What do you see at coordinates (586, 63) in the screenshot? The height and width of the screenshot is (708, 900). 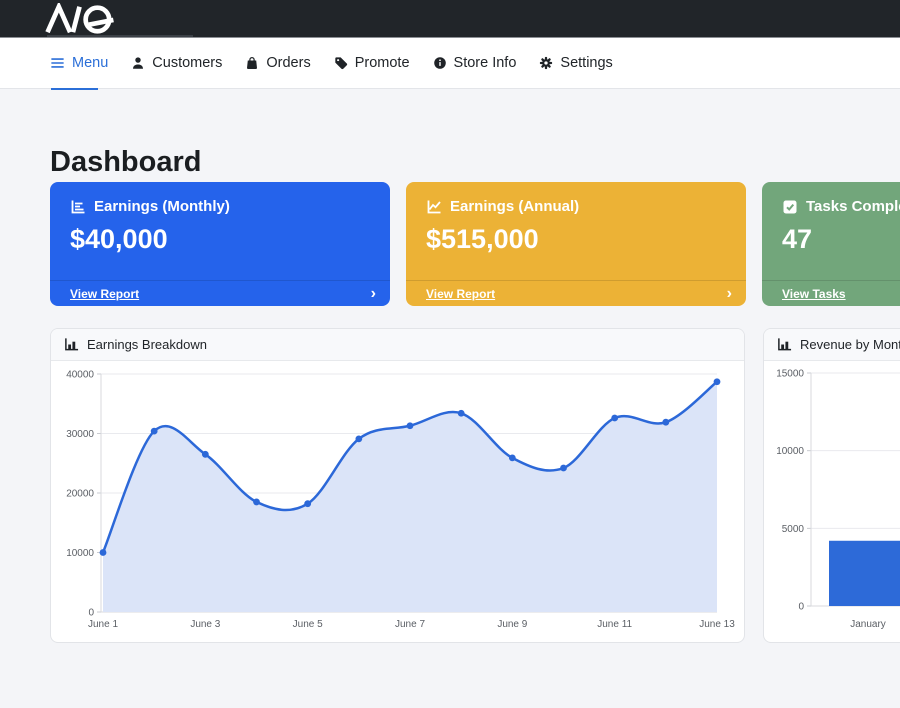 I see `nav-label: Settings` at bounding box center [586, 63].